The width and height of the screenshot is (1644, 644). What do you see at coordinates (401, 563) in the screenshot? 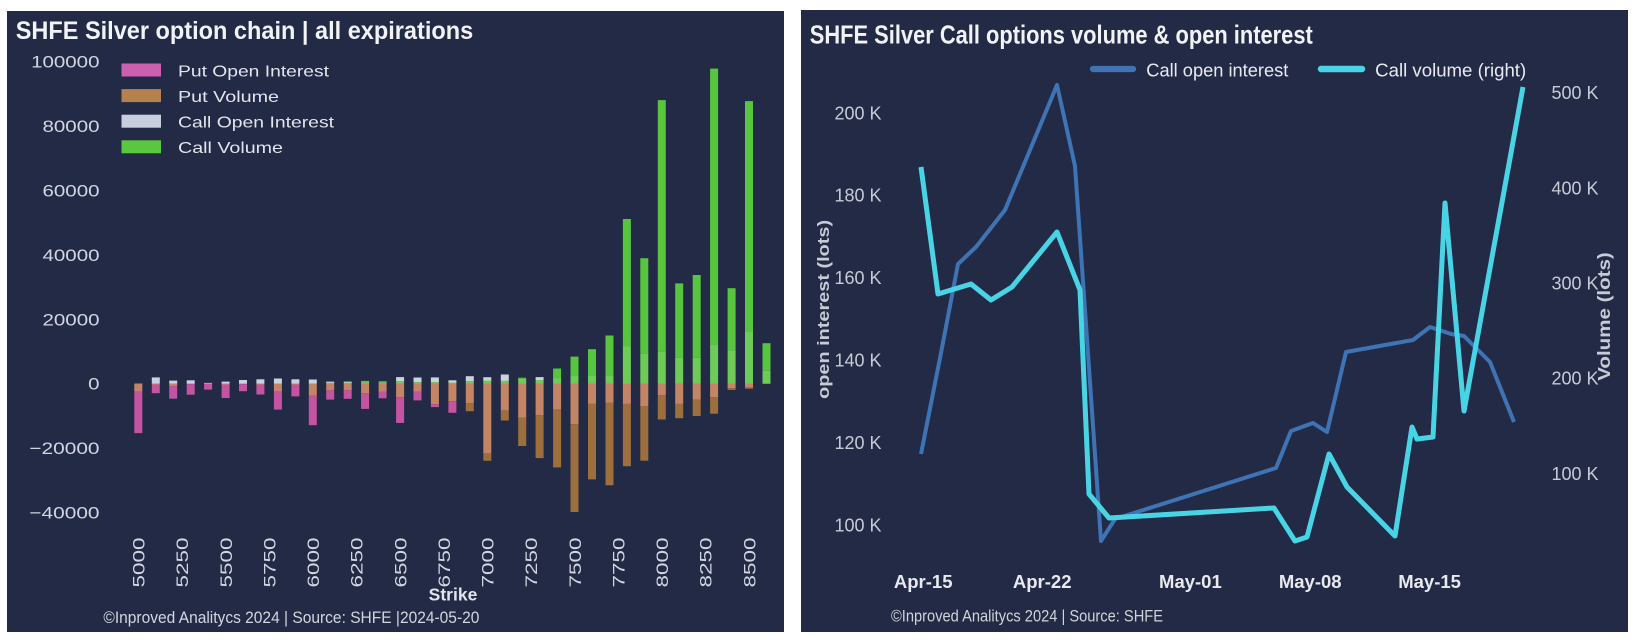
I see `svg-text: 6500` at bounding box center [401, 563].